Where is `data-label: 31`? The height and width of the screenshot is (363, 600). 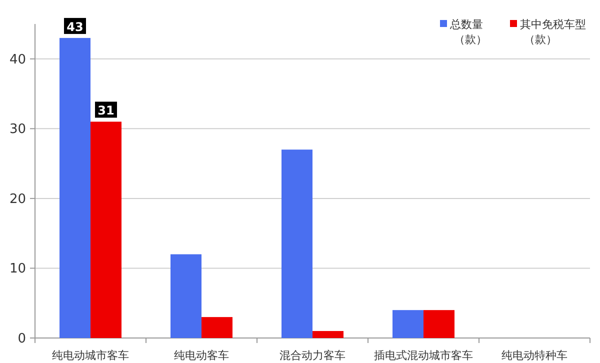
data-label: 31 is located at coordinates (106, 111).